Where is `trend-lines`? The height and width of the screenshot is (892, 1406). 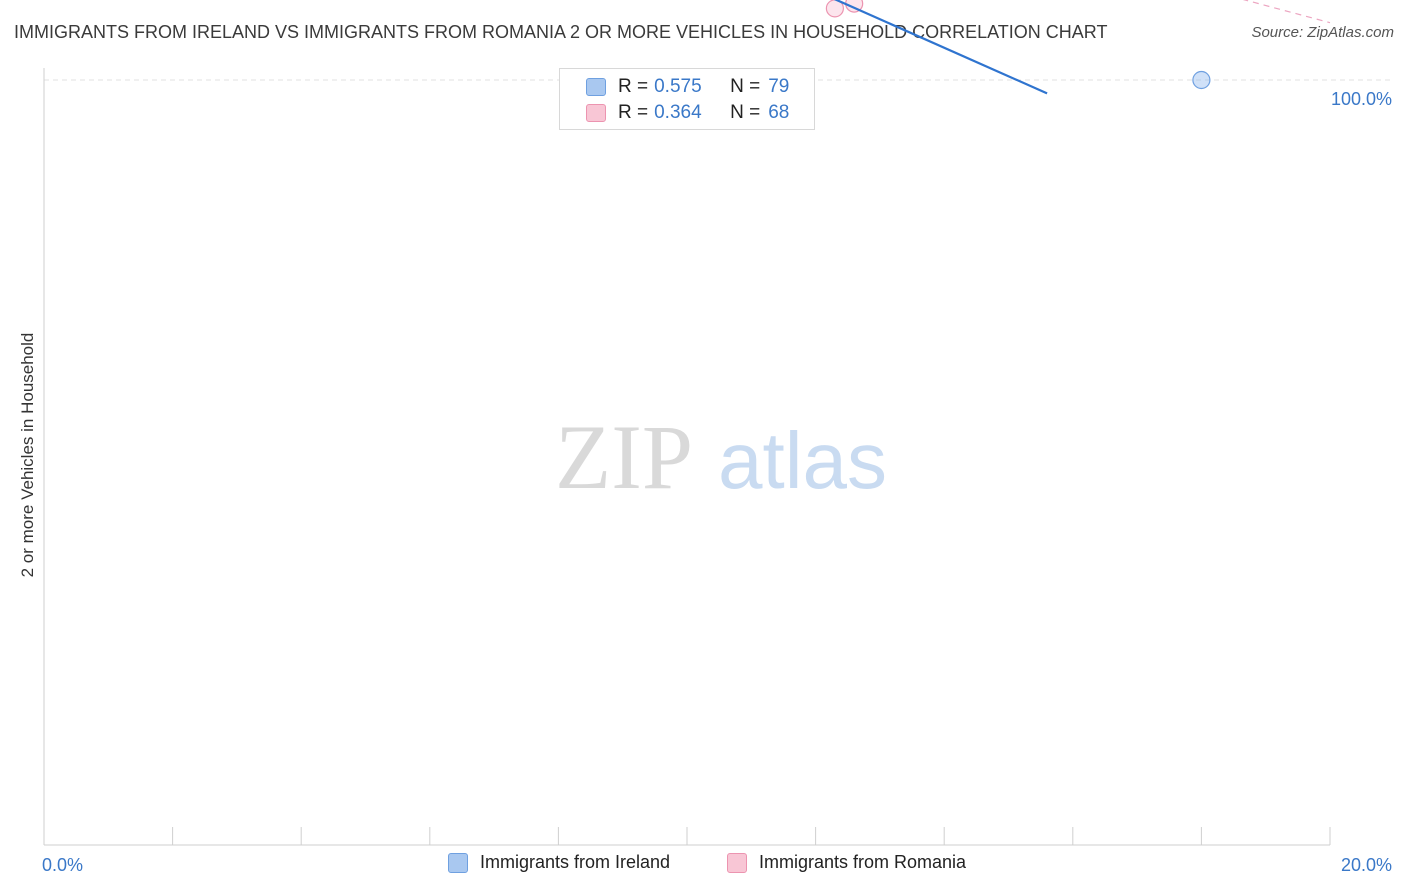 trend-lines is located at coordinates (1082, 47).